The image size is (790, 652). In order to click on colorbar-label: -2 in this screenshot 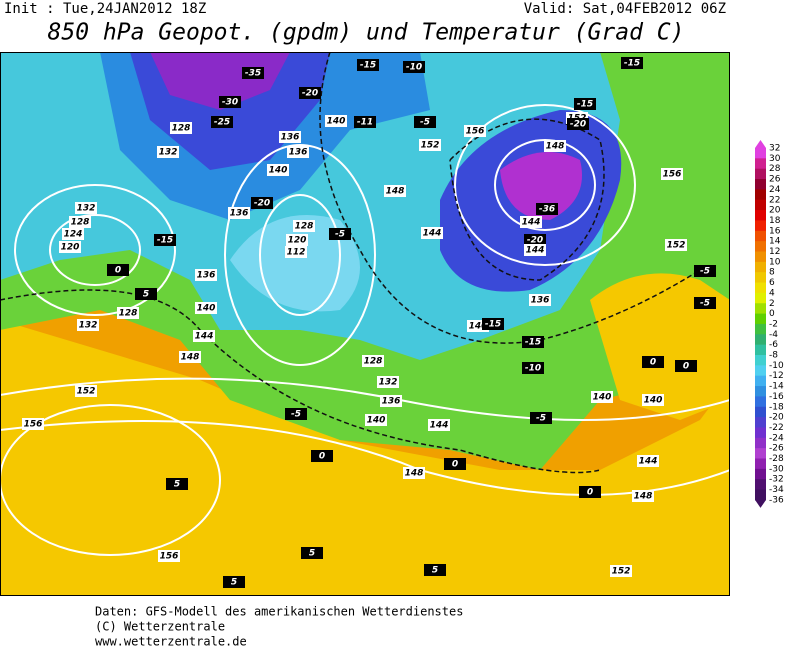, I will do `click(773, 324)`.